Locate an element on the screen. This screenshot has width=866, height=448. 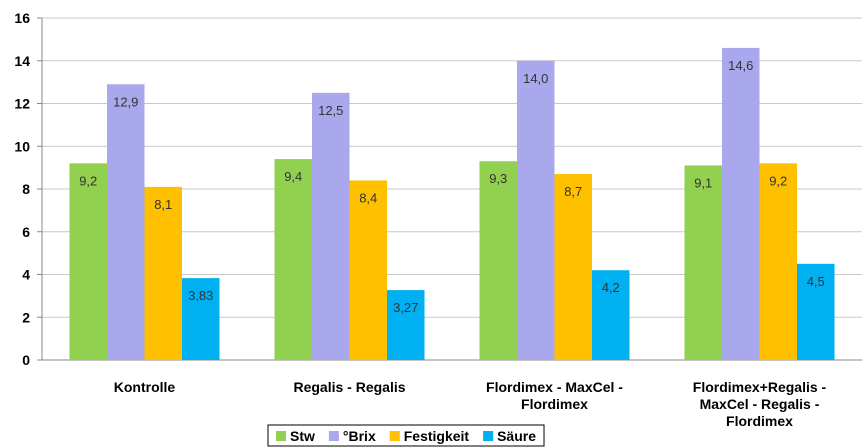
x-tick-label: Regalis - Regalis is located at coordinates (349, 387).